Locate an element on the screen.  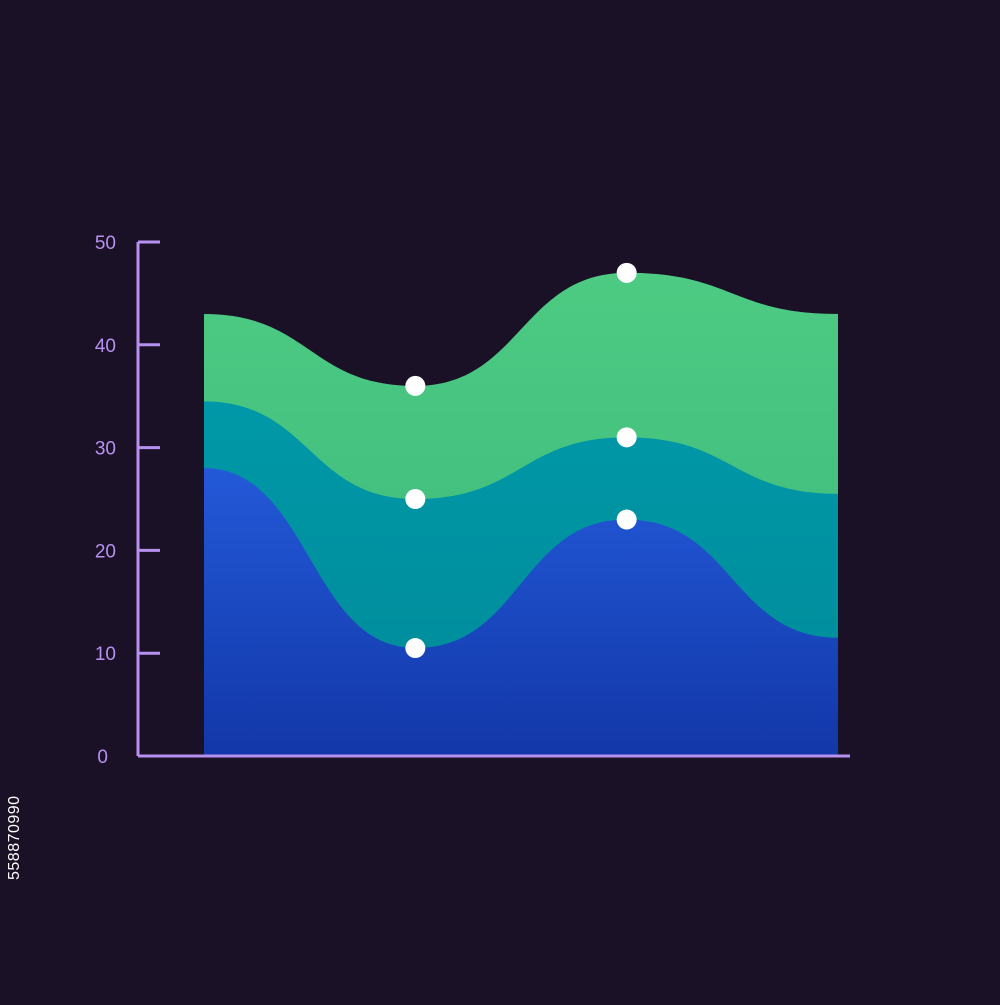
marker-series-1-x2 is located at coordinates (626, 519).